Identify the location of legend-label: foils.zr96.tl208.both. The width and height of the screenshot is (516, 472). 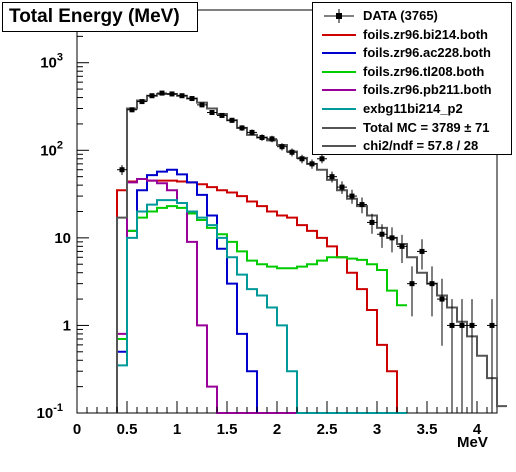
(423, 71).